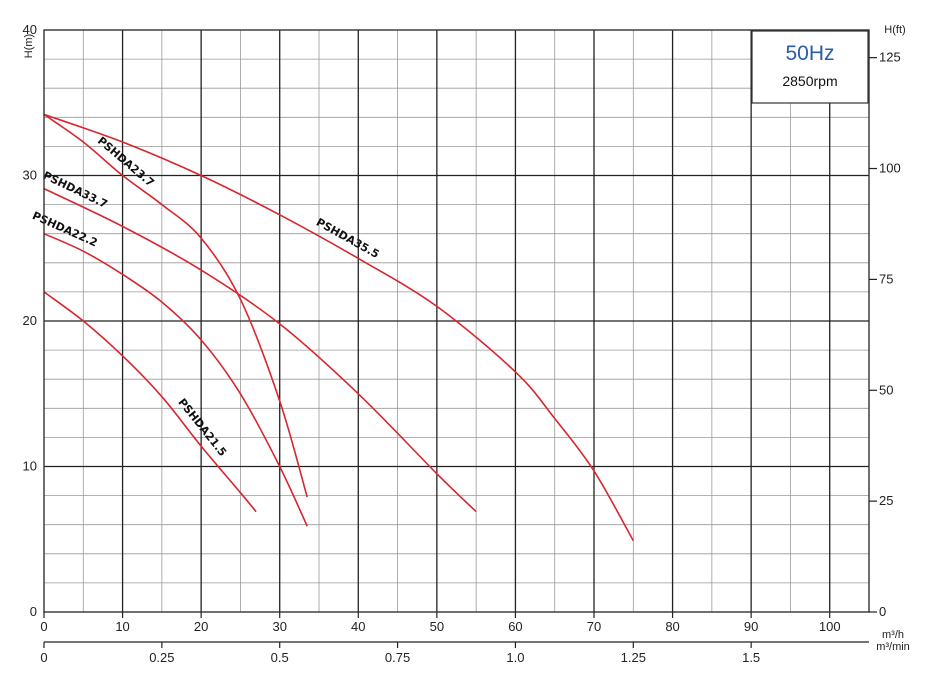  What do you see at coordinates (43, 626) in the screenshot?
I see `x-tick-label: 0` at bounding box center [43, 626].